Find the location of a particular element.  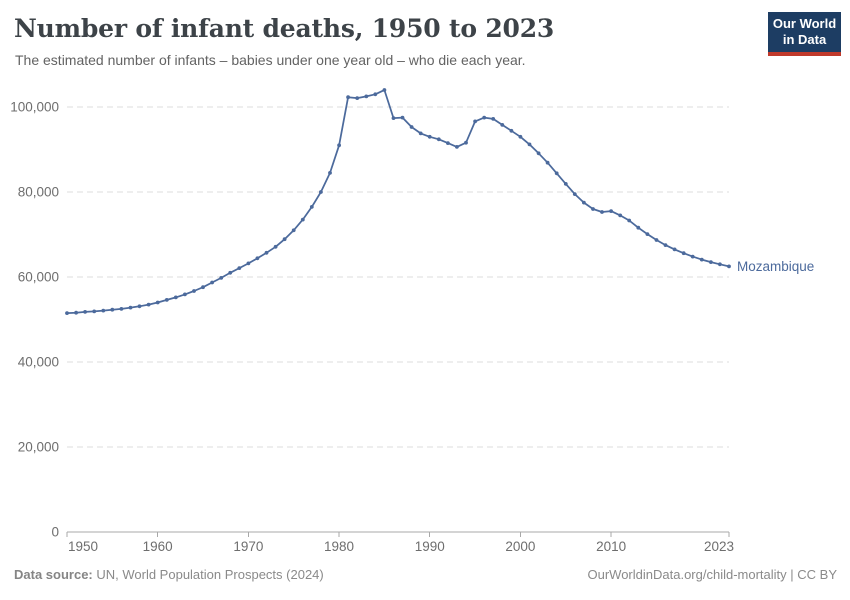

x-tick-label: 2023 is located at coordinates (719, 546).